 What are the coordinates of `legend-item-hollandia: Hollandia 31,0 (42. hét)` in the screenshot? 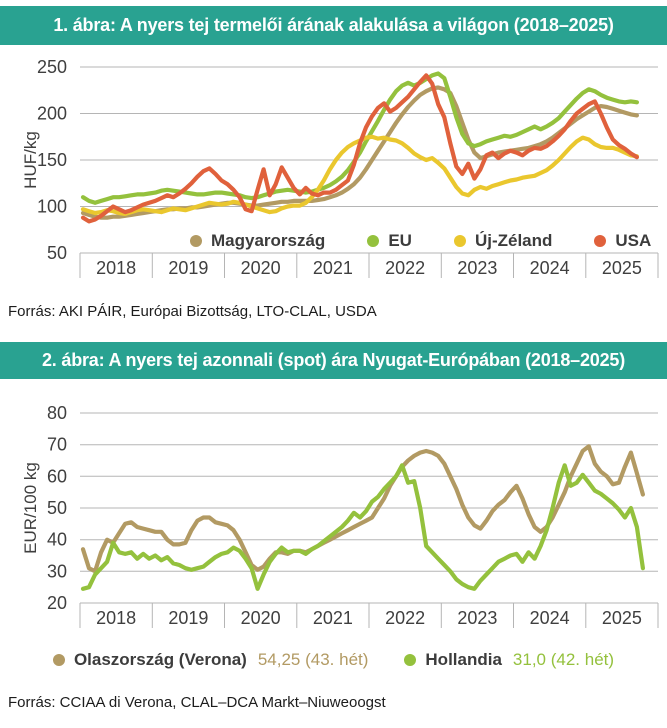 It's located at (509, 660).